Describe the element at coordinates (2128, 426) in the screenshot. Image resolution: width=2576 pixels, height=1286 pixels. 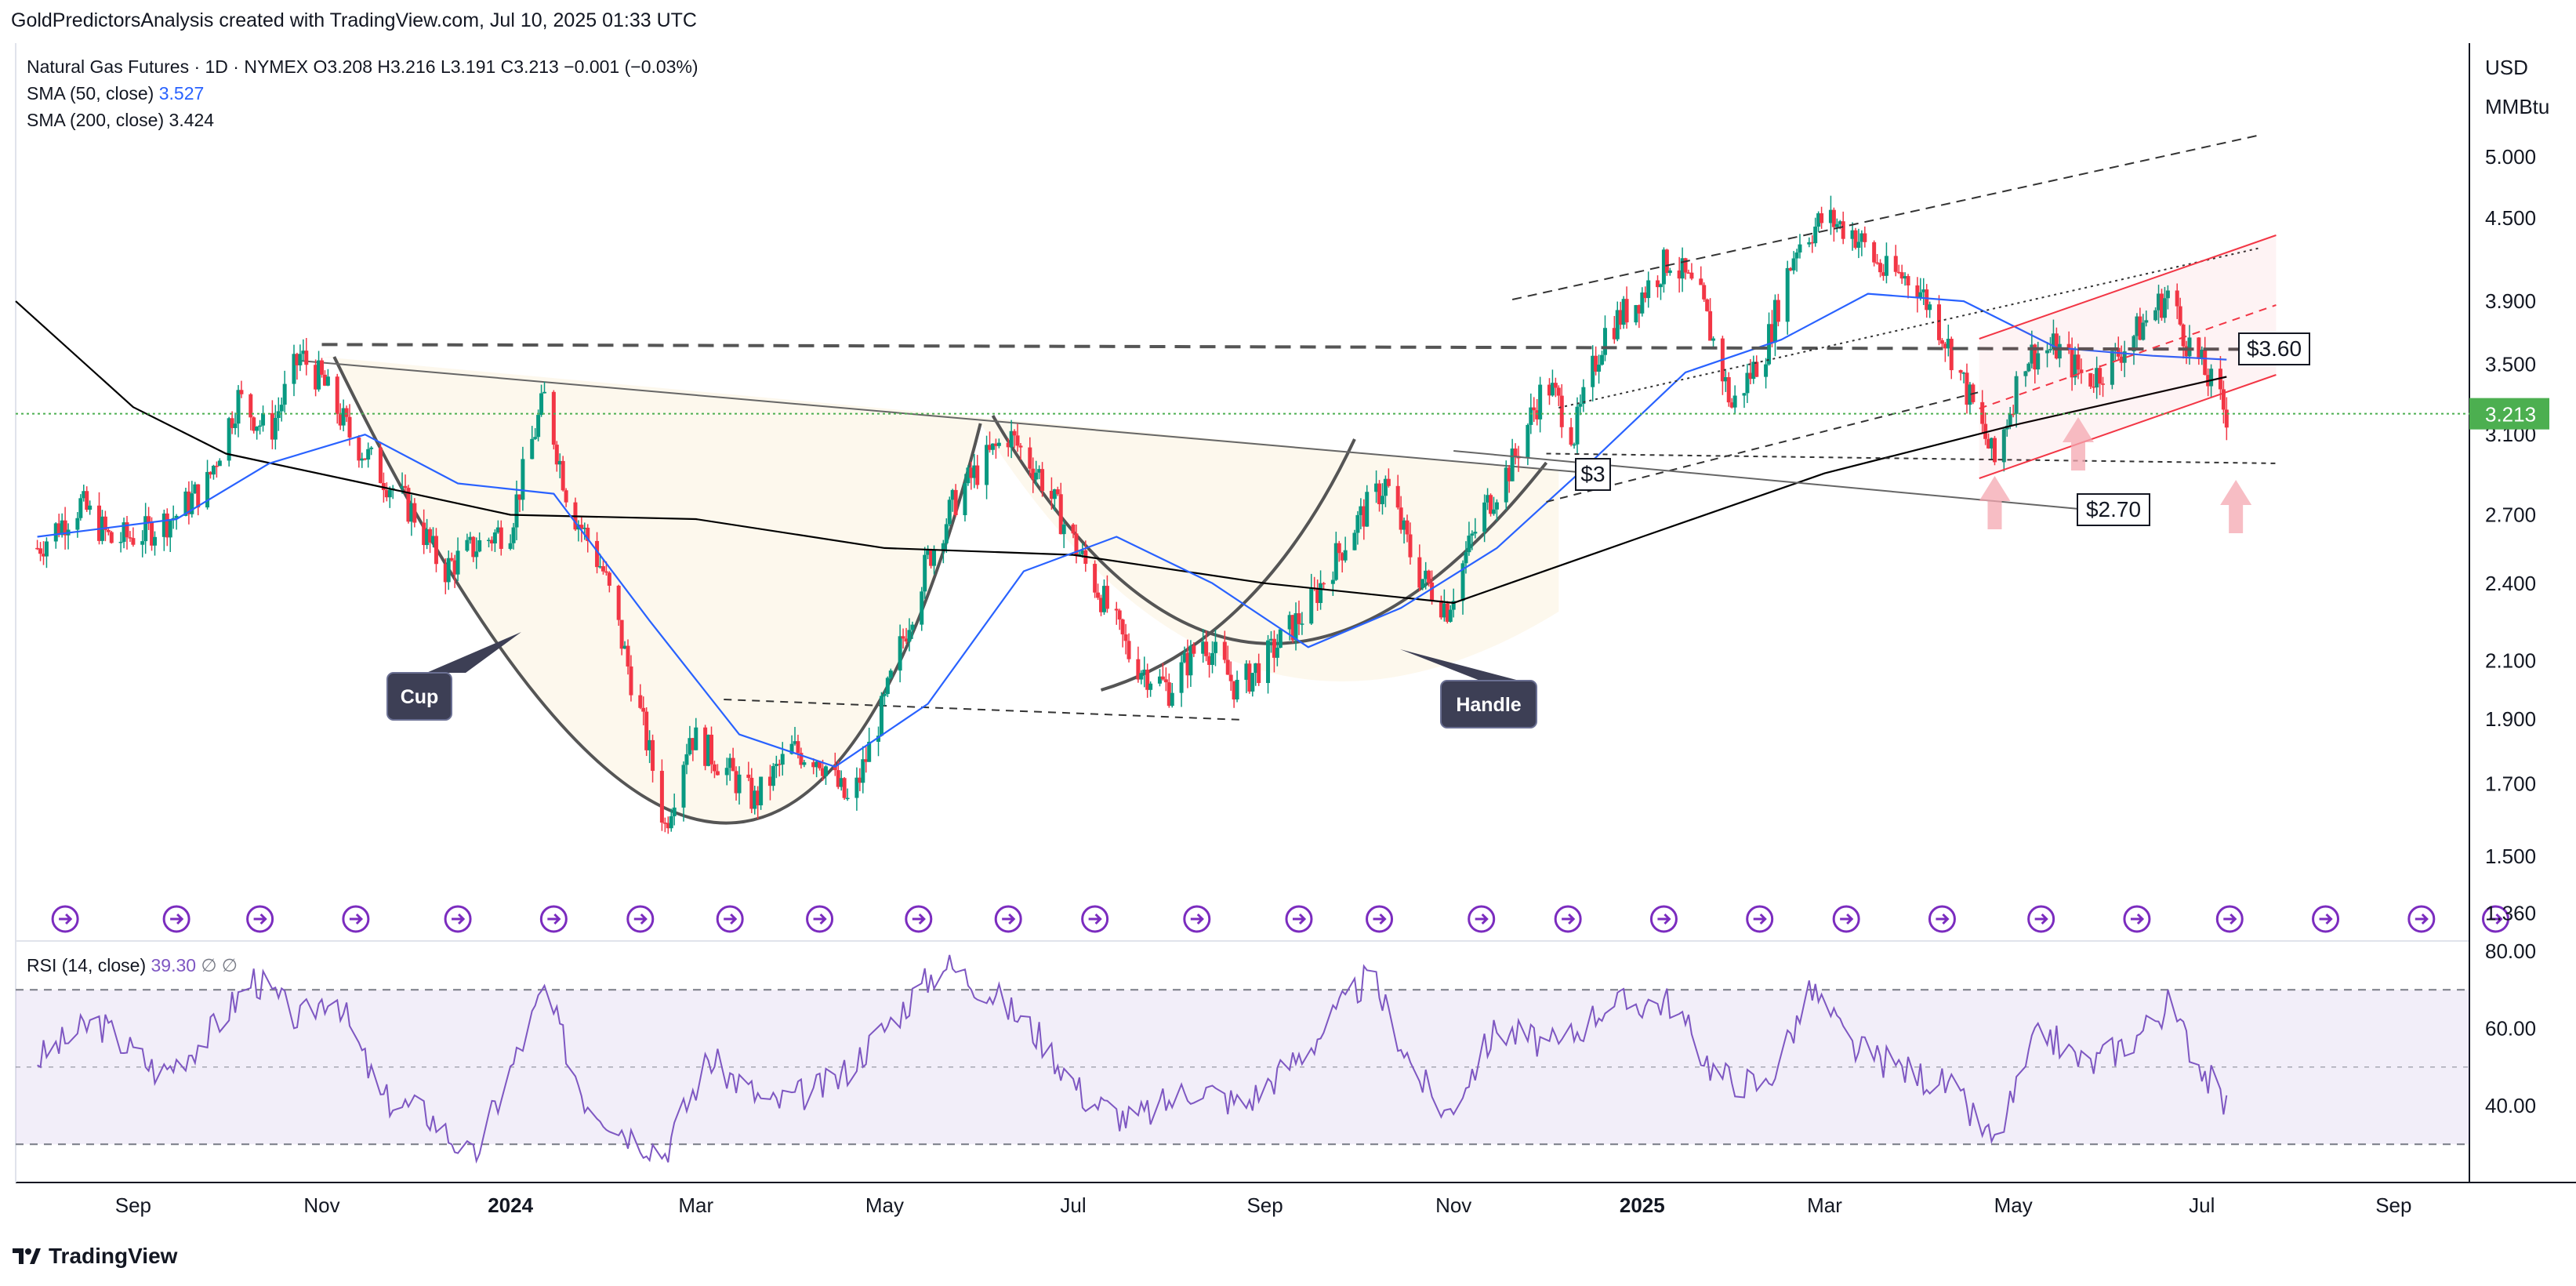
I see `rising-channel-bottom` at that location.